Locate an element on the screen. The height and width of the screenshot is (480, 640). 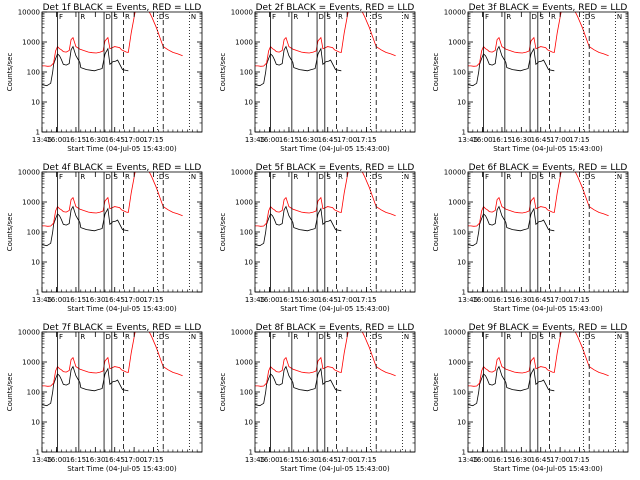
panel-title: Det 3f BLACK = Events, RED = LLD is located at coordinates (548, 8).